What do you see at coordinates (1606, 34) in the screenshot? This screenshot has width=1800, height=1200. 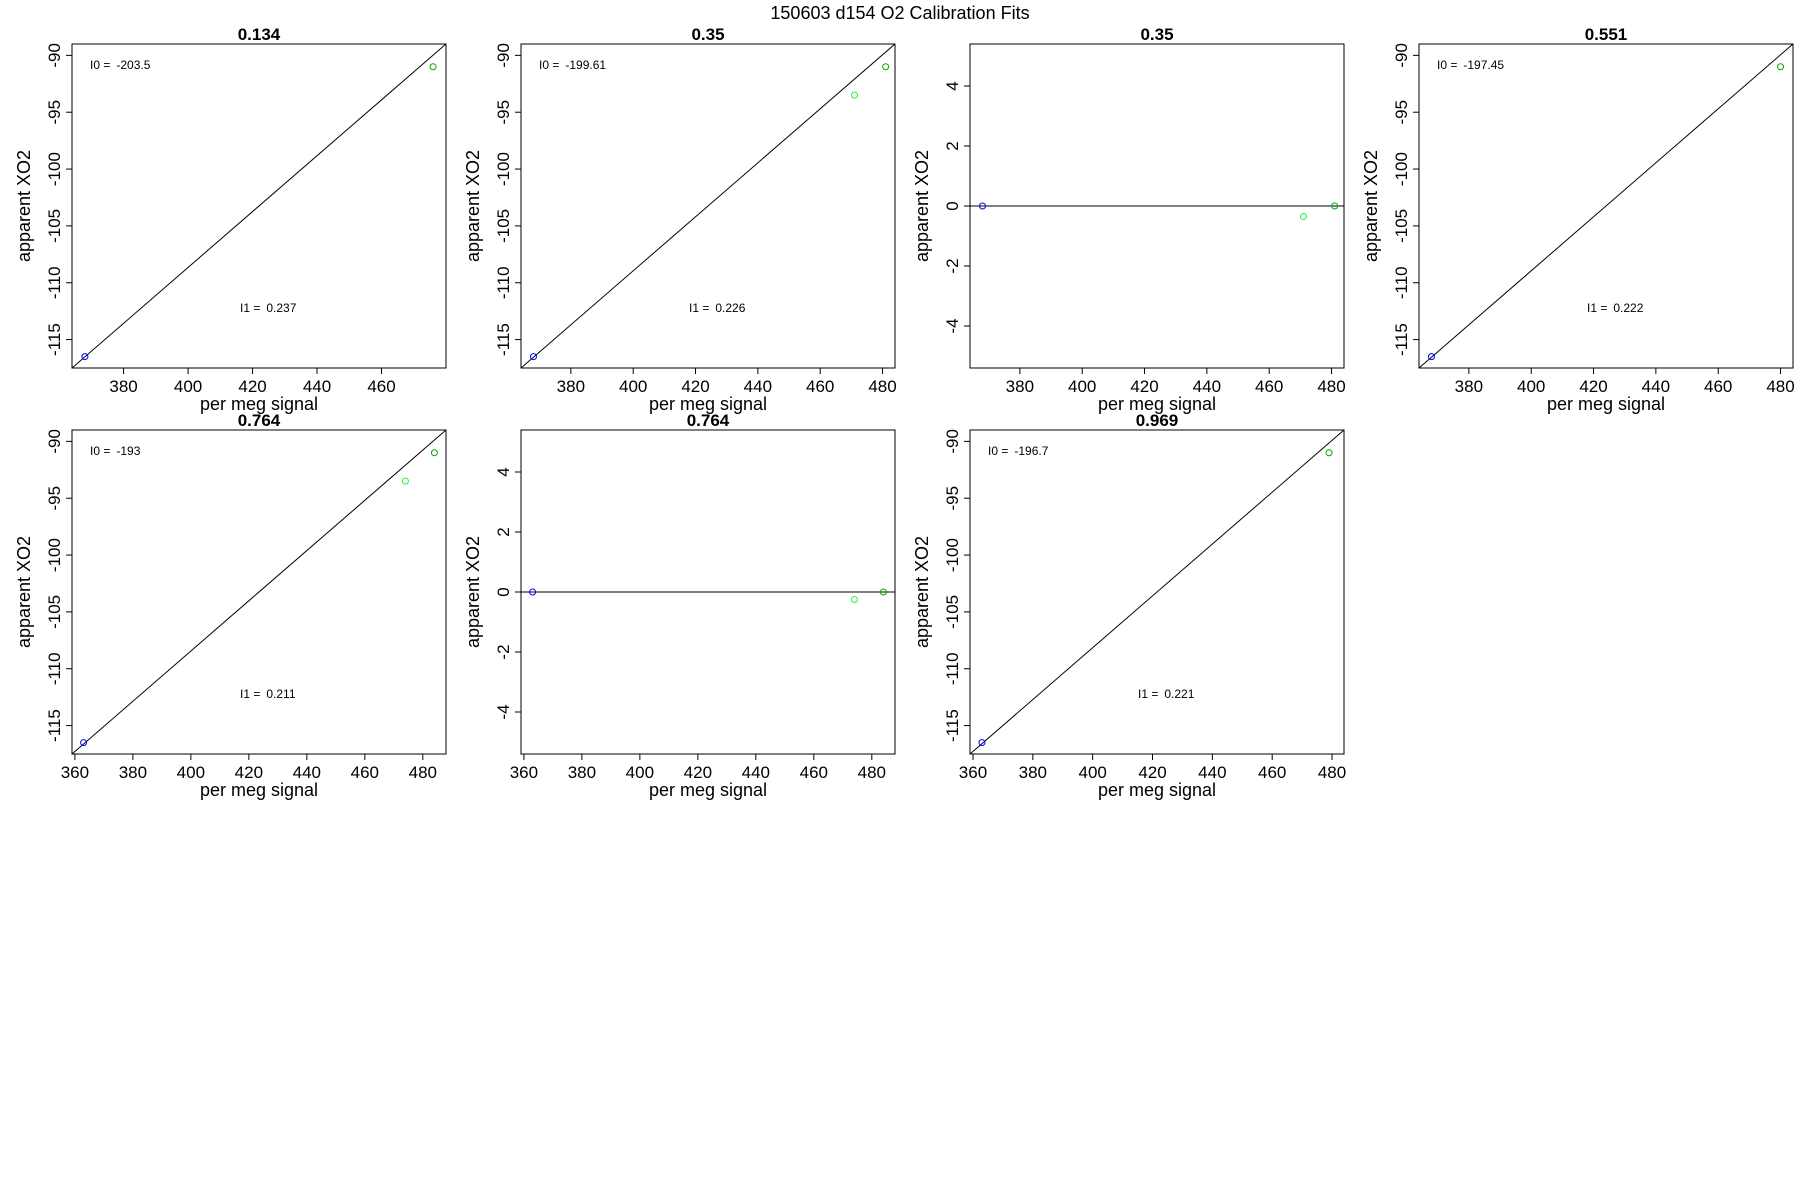 I see `panel-title: 0.551` at bounding box center [1606, 34].